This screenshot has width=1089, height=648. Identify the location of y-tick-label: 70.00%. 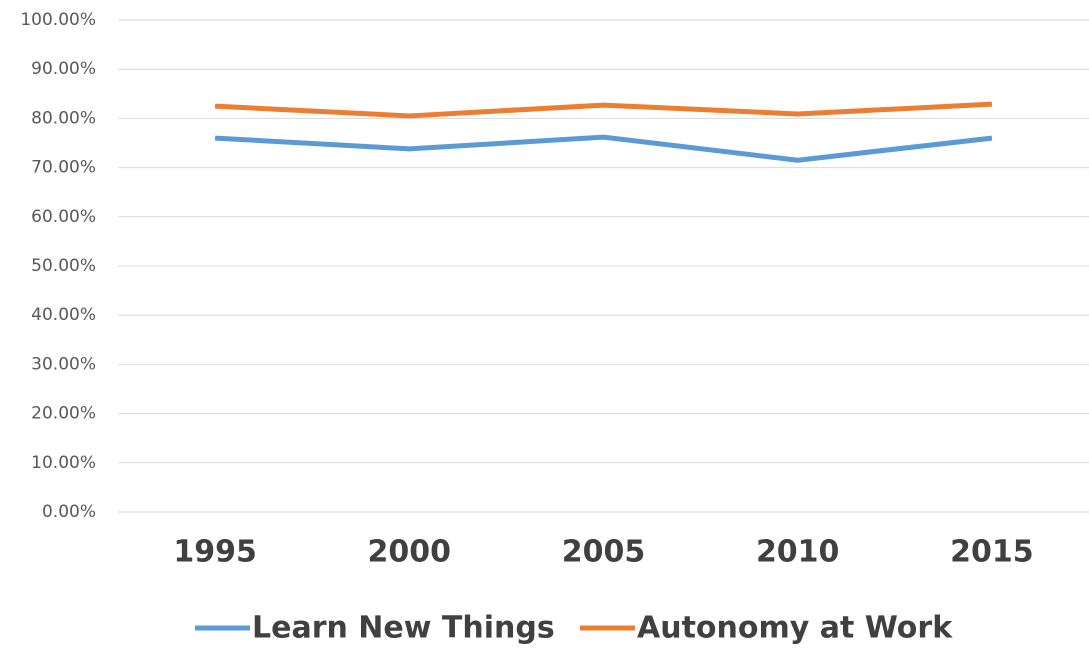
(63, 168).